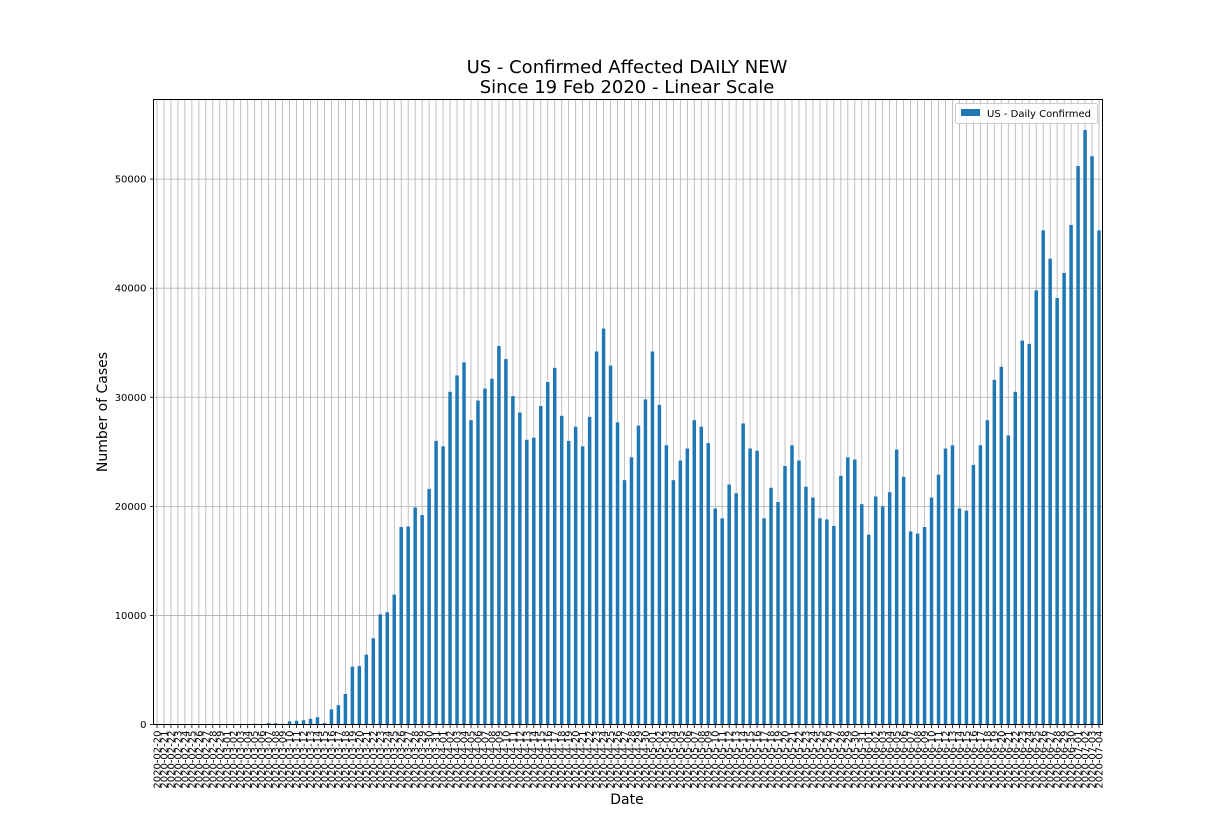  Describe the element at coordinates (131, 507) in the screenshot. I see `y-tick-label: 20000` at that location.